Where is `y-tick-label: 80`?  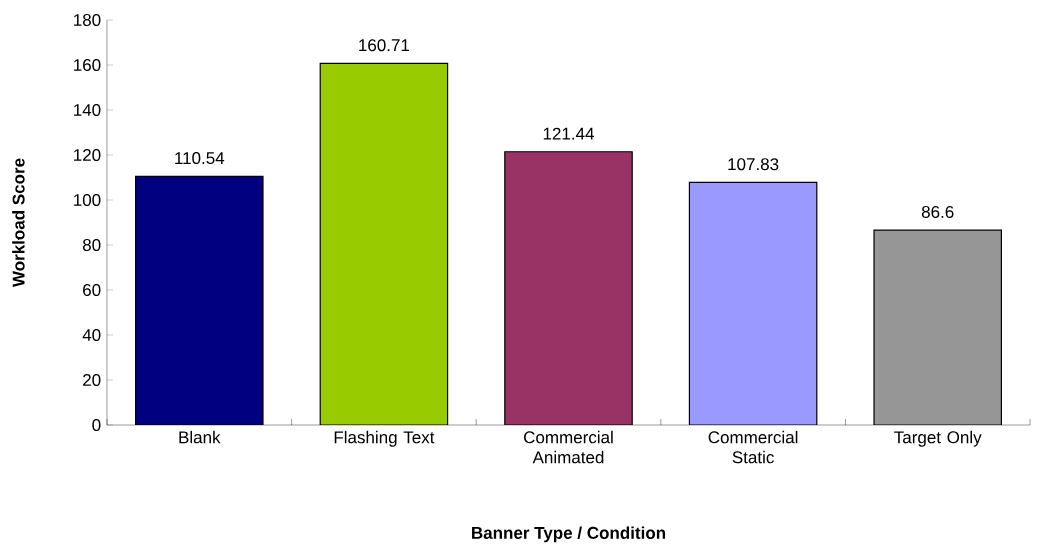 y-tick-label: 80 is located at coordinates (91, 245).